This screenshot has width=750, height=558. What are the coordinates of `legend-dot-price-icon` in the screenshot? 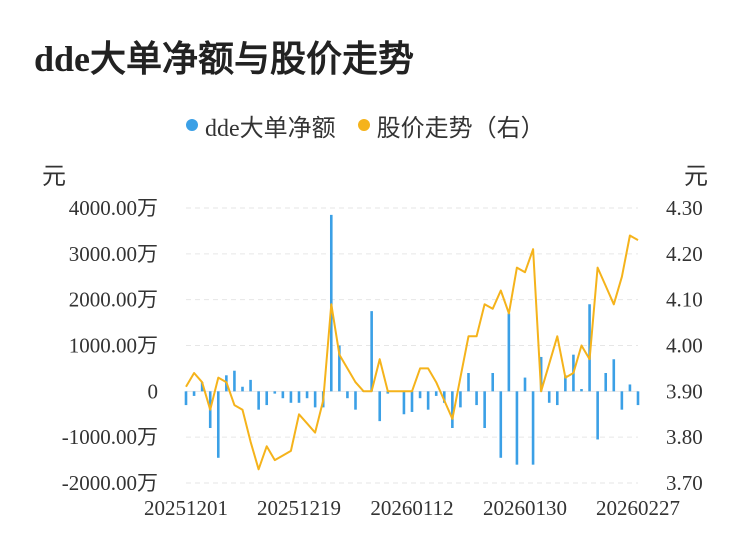 It's located at (363, 125).